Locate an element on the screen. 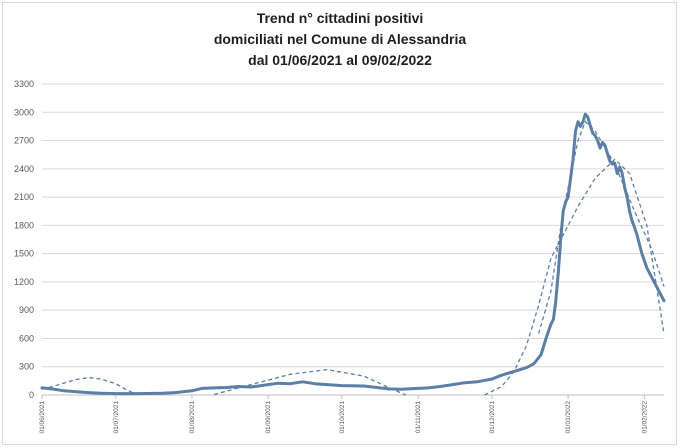 Image resolution: width=680 pixels, height=448 pixels. y-tick-label: 0 is located at coordinates (31, 395).